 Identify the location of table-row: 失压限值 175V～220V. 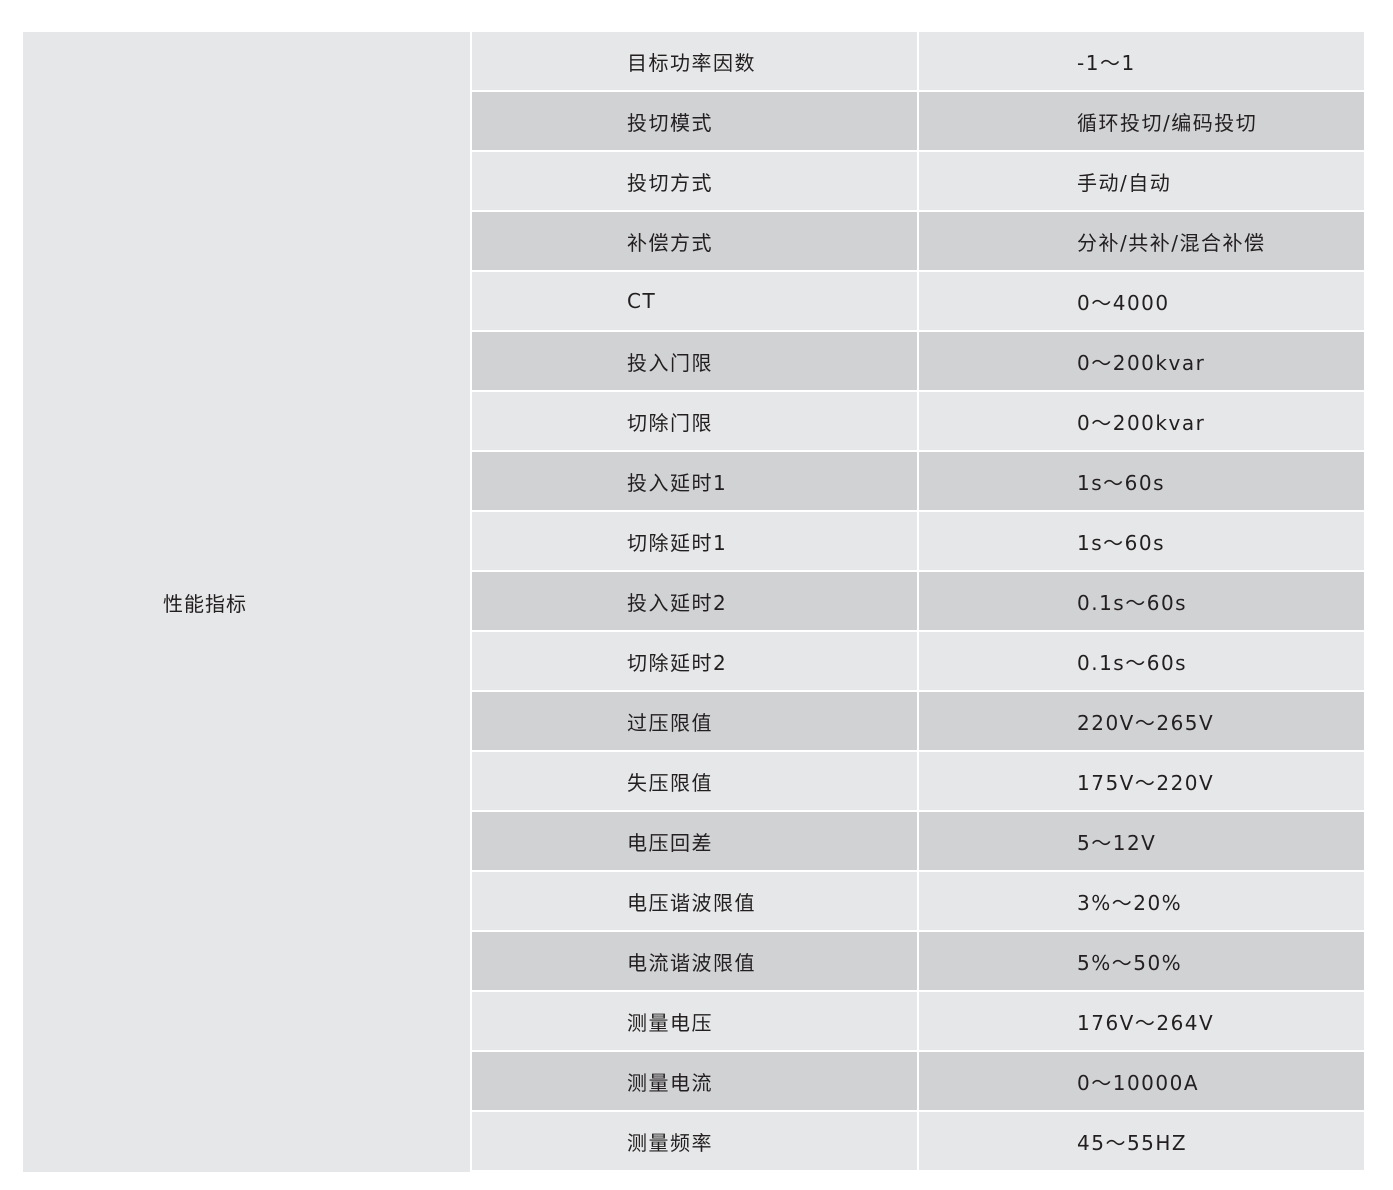
(918, 782).